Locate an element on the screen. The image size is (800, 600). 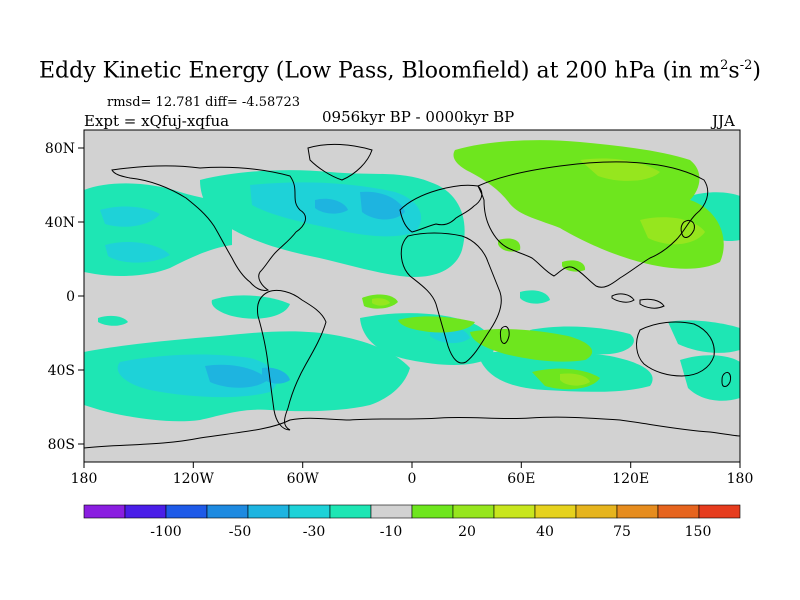
lon-tick-labels: 180 120W 60W 0 60E 120E 180 is located at coordinates (412, 479).